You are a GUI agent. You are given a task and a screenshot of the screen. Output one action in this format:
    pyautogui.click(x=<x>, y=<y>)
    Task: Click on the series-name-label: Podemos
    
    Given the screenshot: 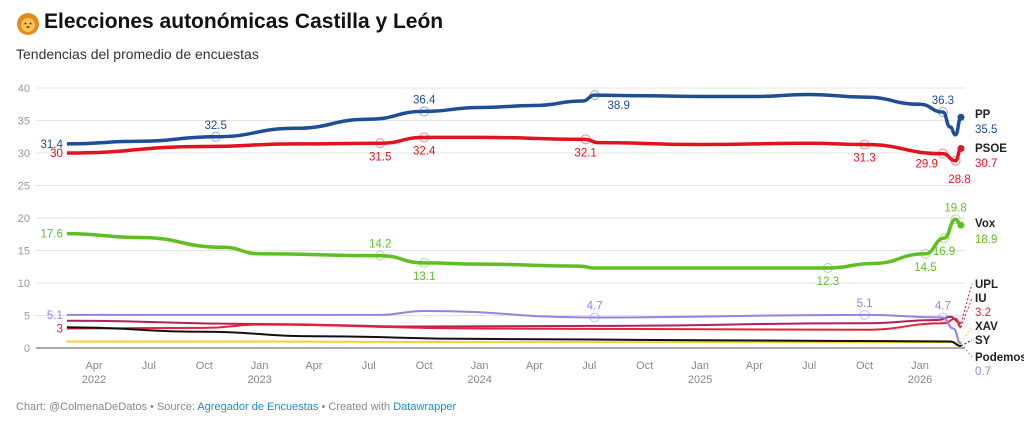 What is the action you would take?
    pyautogui.click(x=999, y=358)
    